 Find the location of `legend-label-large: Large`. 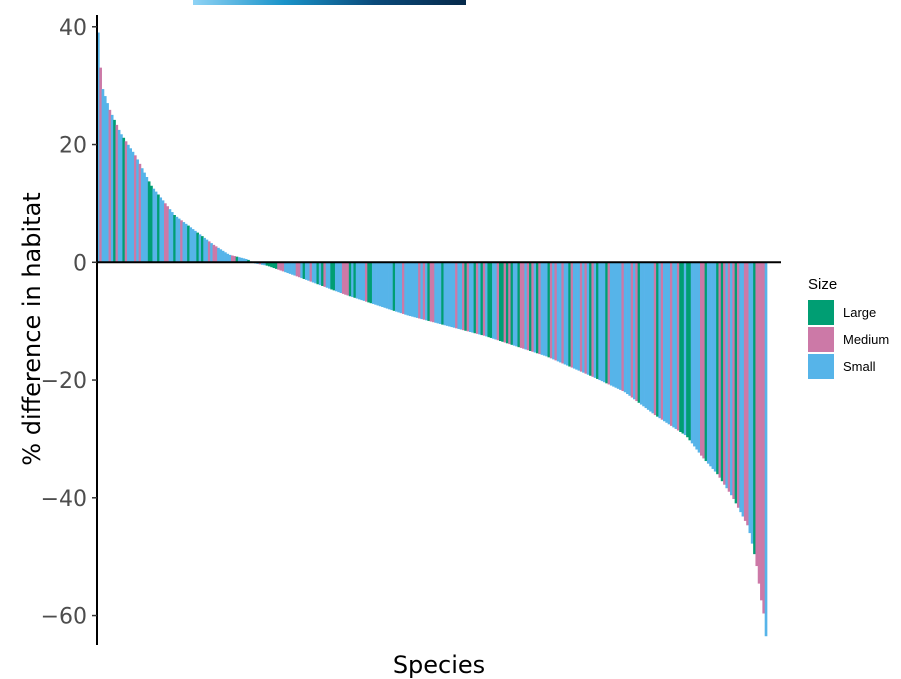

legend-label-large: Large is located at coordinates (860, 312).